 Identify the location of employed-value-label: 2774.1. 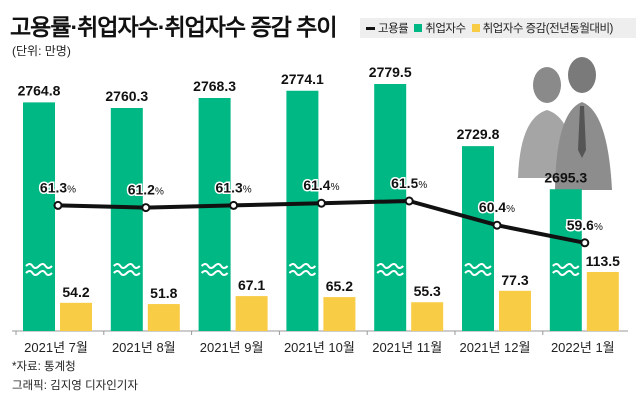
(302, 79).